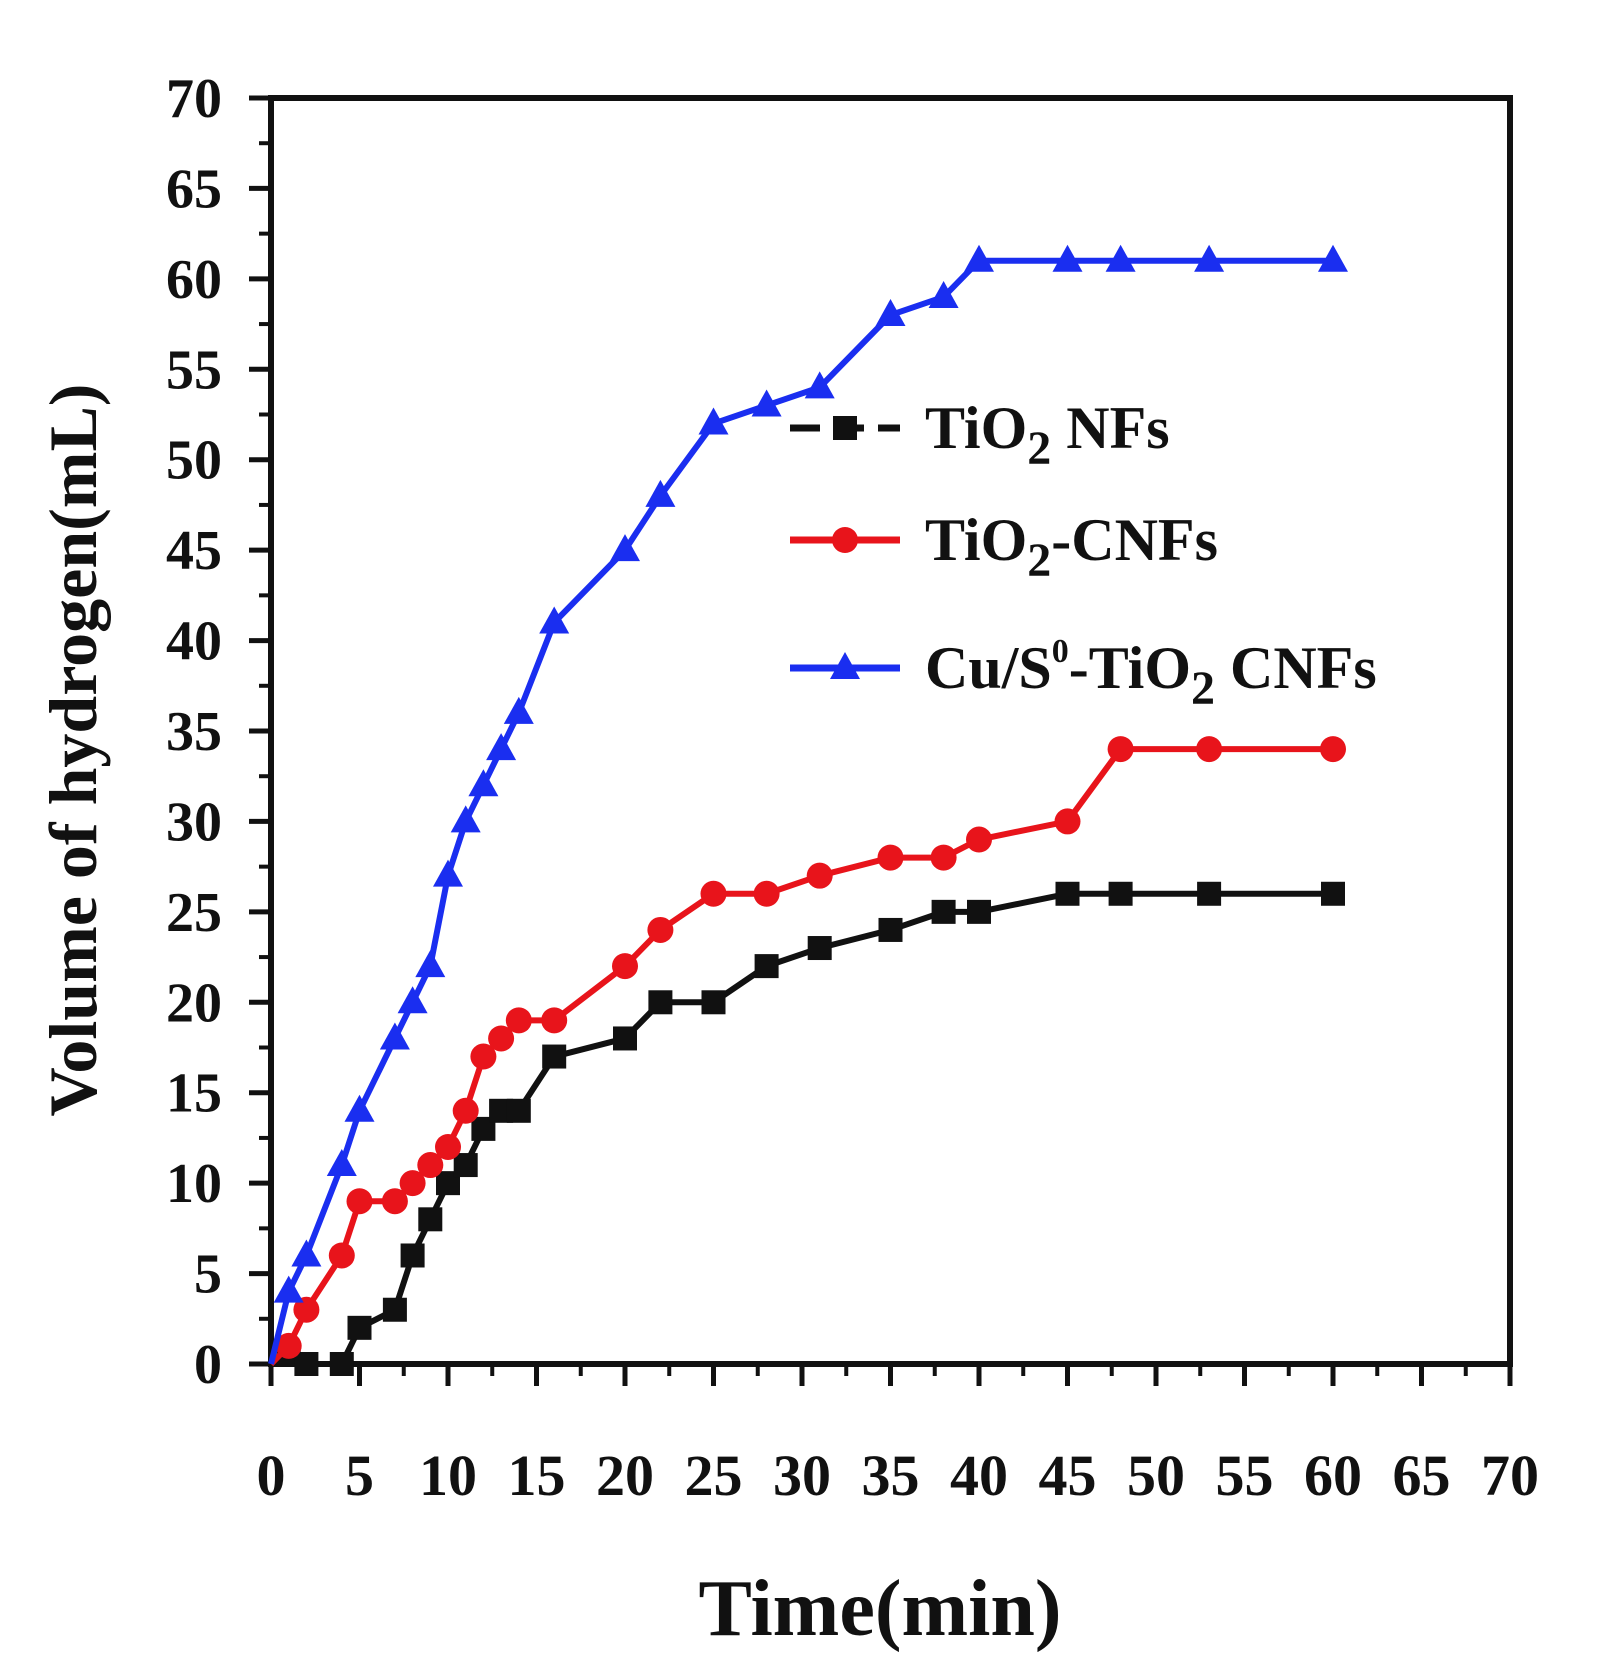 Image resolution: width=1602 pixels, height=1674 pixels. What do you see at coordinates (537, 1475) in the screenshot?
I see `x-tick-label: 15` at bounding box center [537, 1475].